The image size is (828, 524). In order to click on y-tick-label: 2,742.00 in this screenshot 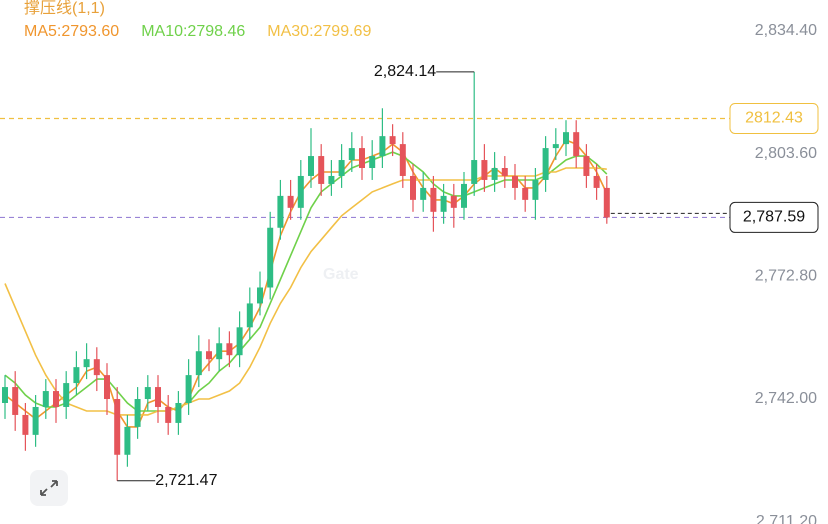, I will do `click(786, 398)`.